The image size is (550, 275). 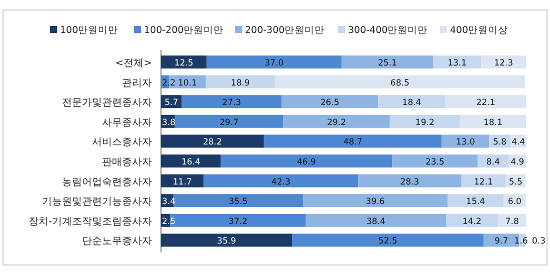 What do you see at coordinates (515, 182) in the screenshot?
I see `data-label: 5.5` at bounding box center [515, 182].